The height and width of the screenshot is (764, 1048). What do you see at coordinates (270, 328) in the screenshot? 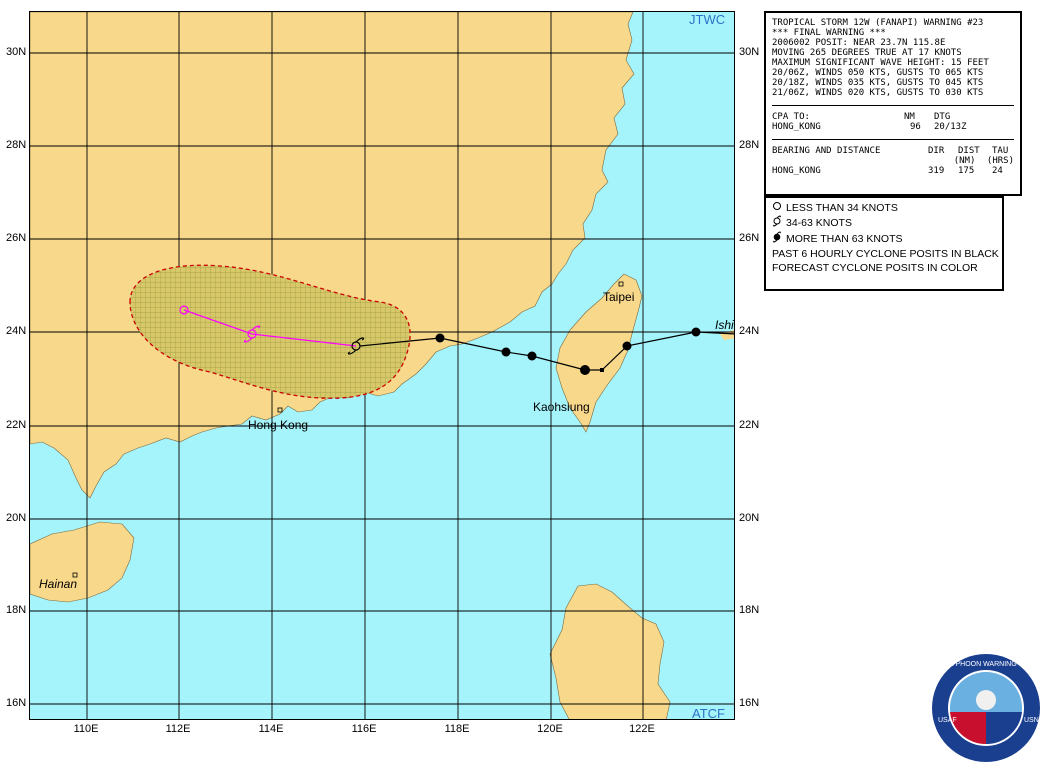
I see `forecast-track` at bounding box center [270, 328].